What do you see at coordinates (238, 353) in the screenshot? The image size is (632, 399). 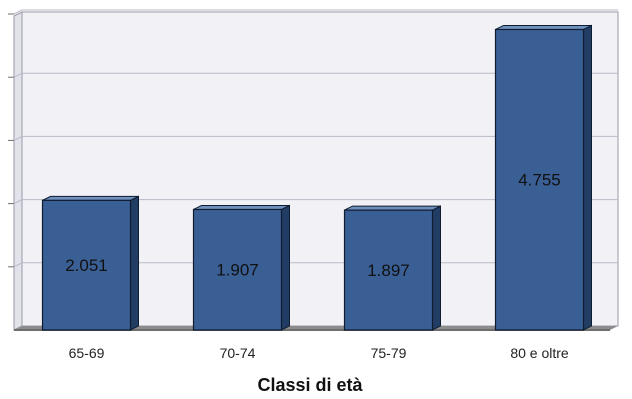 I see `category-label: 70-74` at bounding box center [238, 353].